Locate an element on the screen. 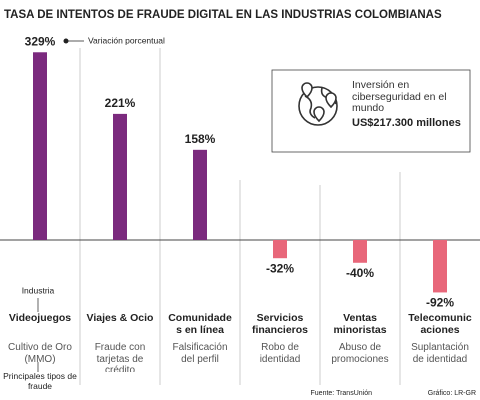  category-label: Videojuegos is located at coordinates (40, 318).